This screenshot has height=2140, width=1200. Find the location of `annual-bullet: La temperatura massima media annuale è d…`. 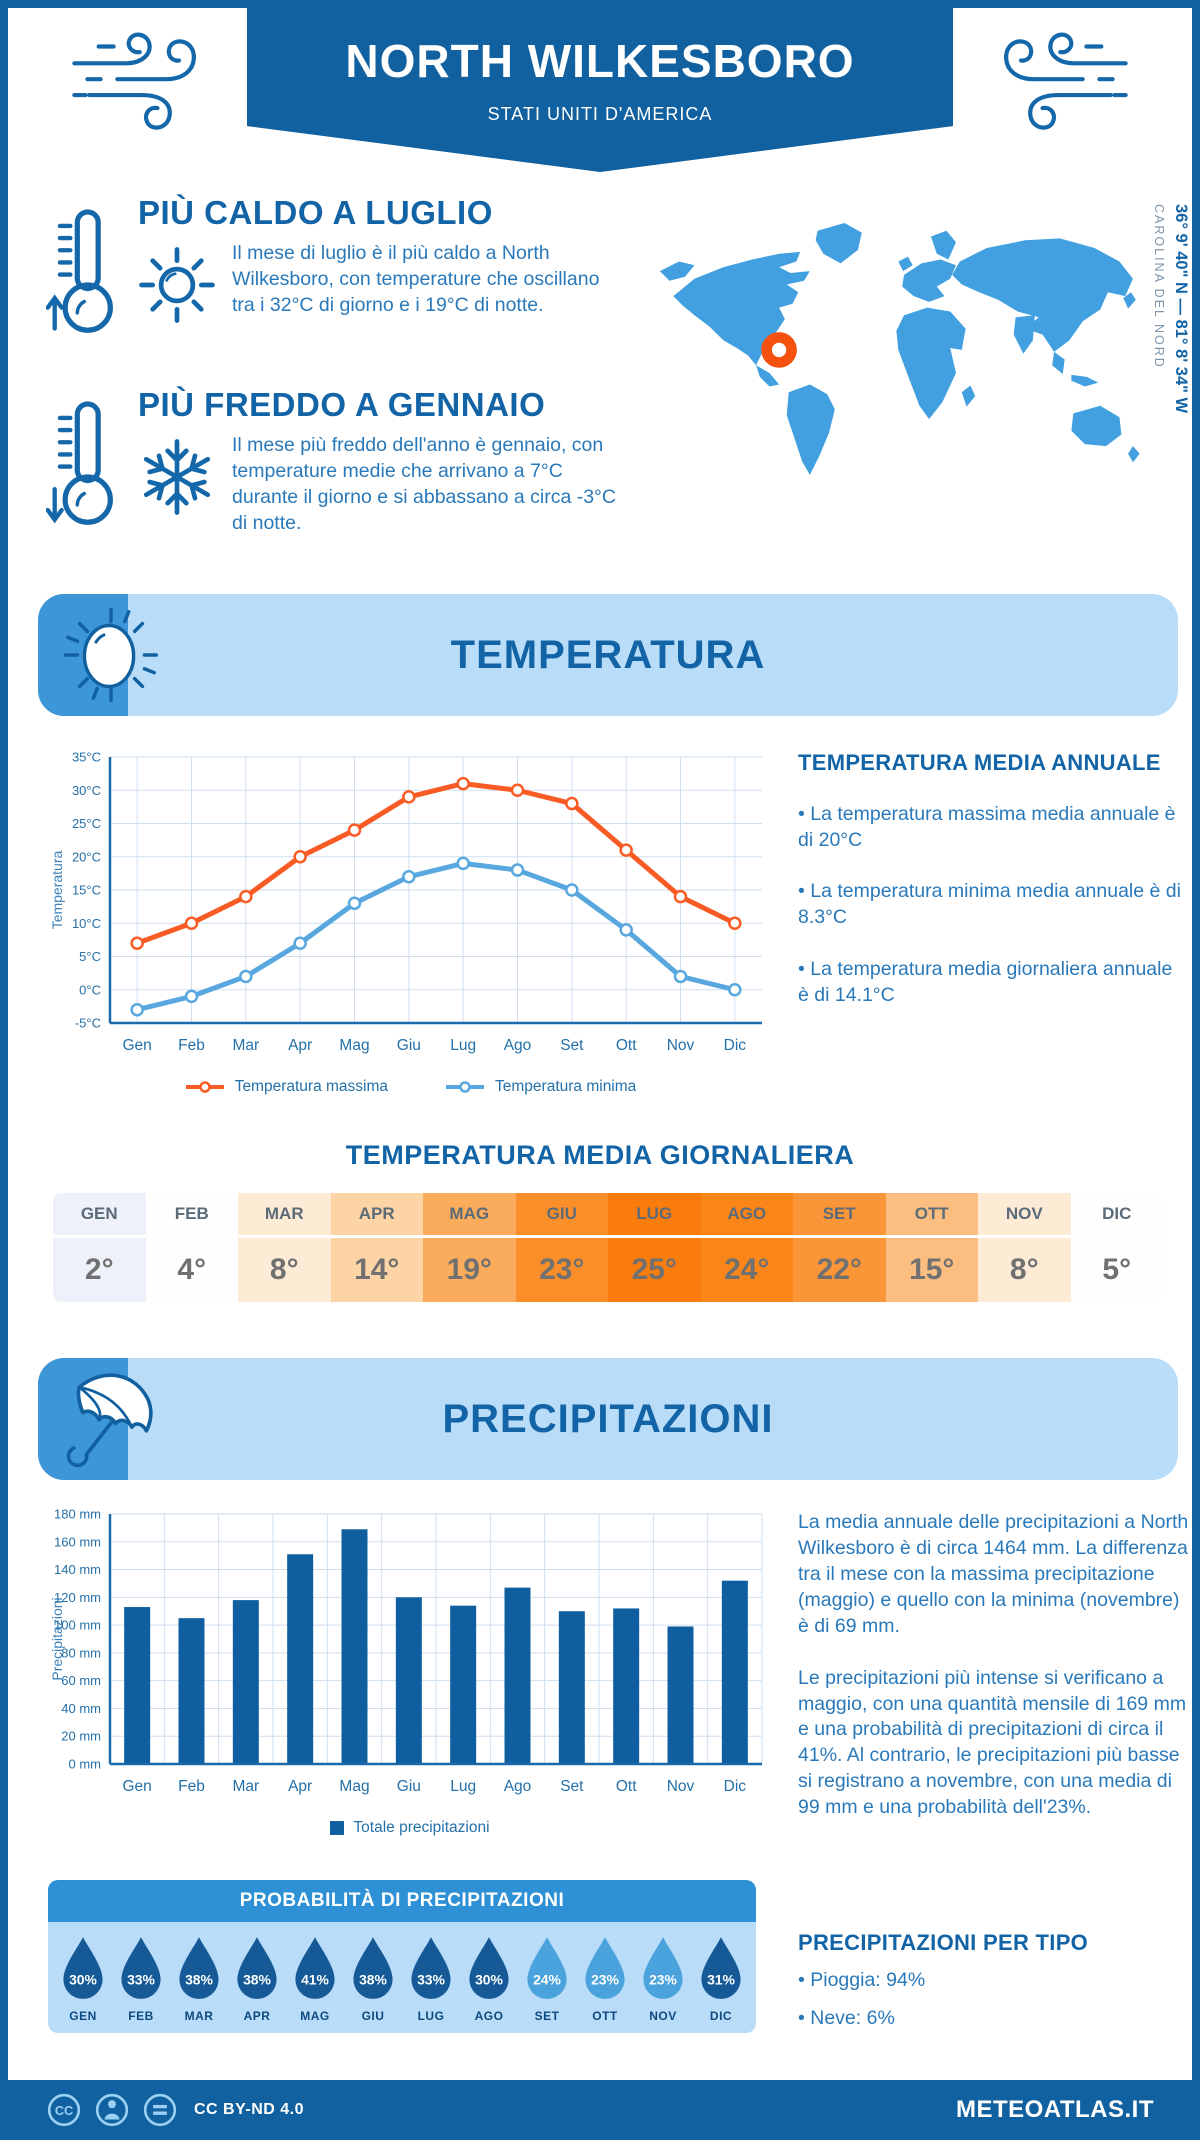

annual-bullet: La temperatura massima media annuale è d… is located at coordinates (992, 827).